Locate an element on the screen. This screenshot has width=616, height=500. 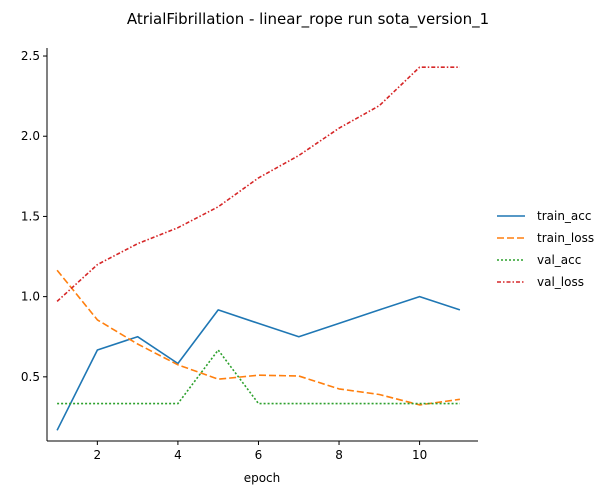
y-tick-label: 2.5 is located at coordinates (30, 56).